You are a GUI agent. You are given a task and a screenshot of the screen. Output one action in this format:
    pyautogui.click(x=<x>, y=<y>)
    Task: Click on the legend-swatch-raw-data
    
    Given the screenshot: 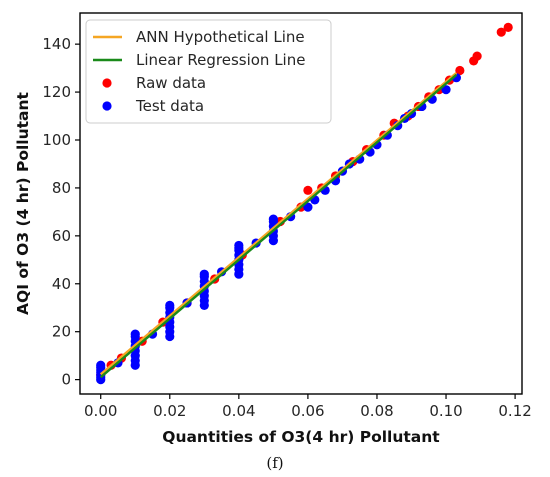 What is the action you would take?
    pyautogui.click(x=107, y=83)
    